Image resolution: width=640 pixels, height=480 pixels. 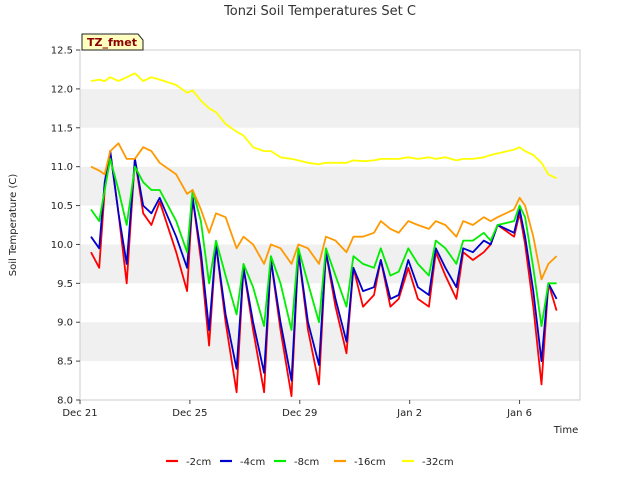 I want to click on y-tick-label: 8.0, so click(x=65, y=401).